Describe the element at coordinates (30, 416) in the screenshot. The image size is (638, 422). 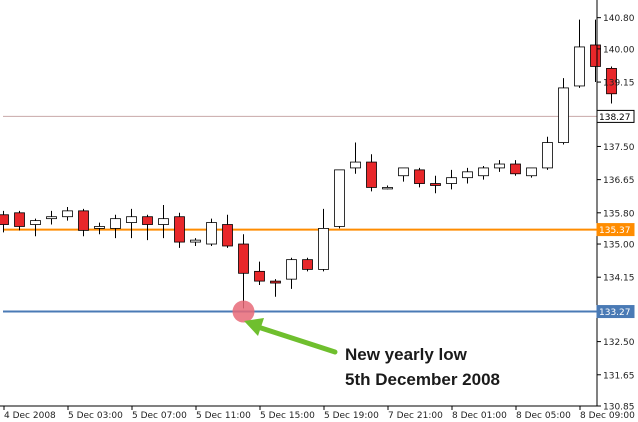
I see `x-tick-label-0: 4 Dec 2008` at that location.